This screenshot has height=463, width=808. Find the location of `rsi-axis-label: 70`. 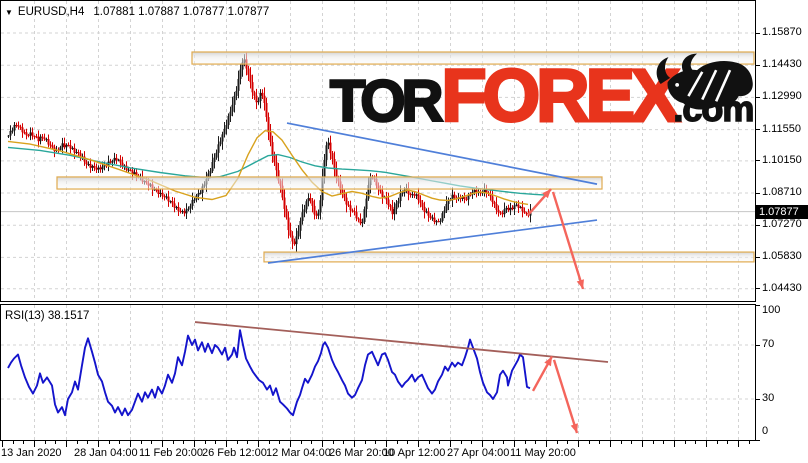

rsi-axis-label: 70 is located at coordinates (768, 344).